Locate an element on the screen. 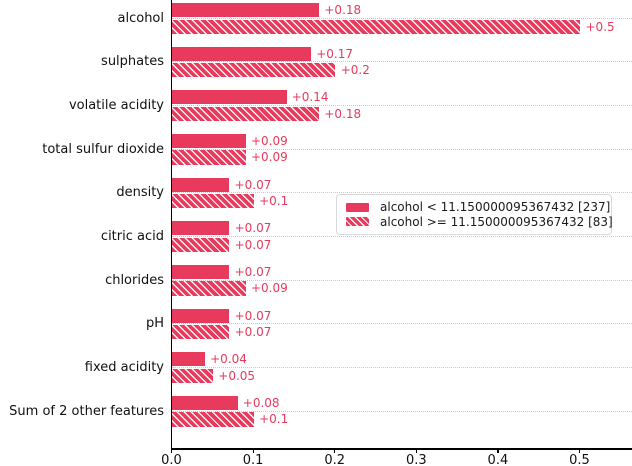  y-tick-label: alcohol is located at coordinates (140, 18).